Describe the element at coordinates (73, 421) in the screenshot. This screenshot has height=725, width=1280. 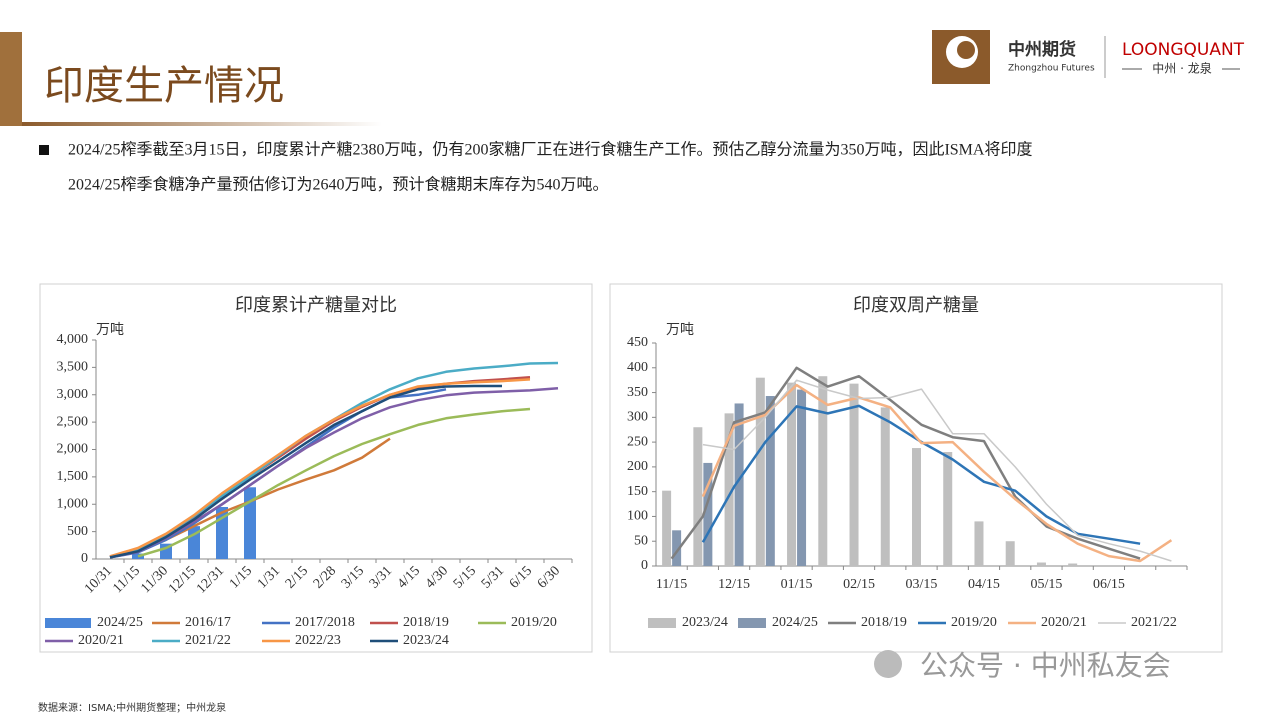
I see `y-tick-label: 2,500` at that location.